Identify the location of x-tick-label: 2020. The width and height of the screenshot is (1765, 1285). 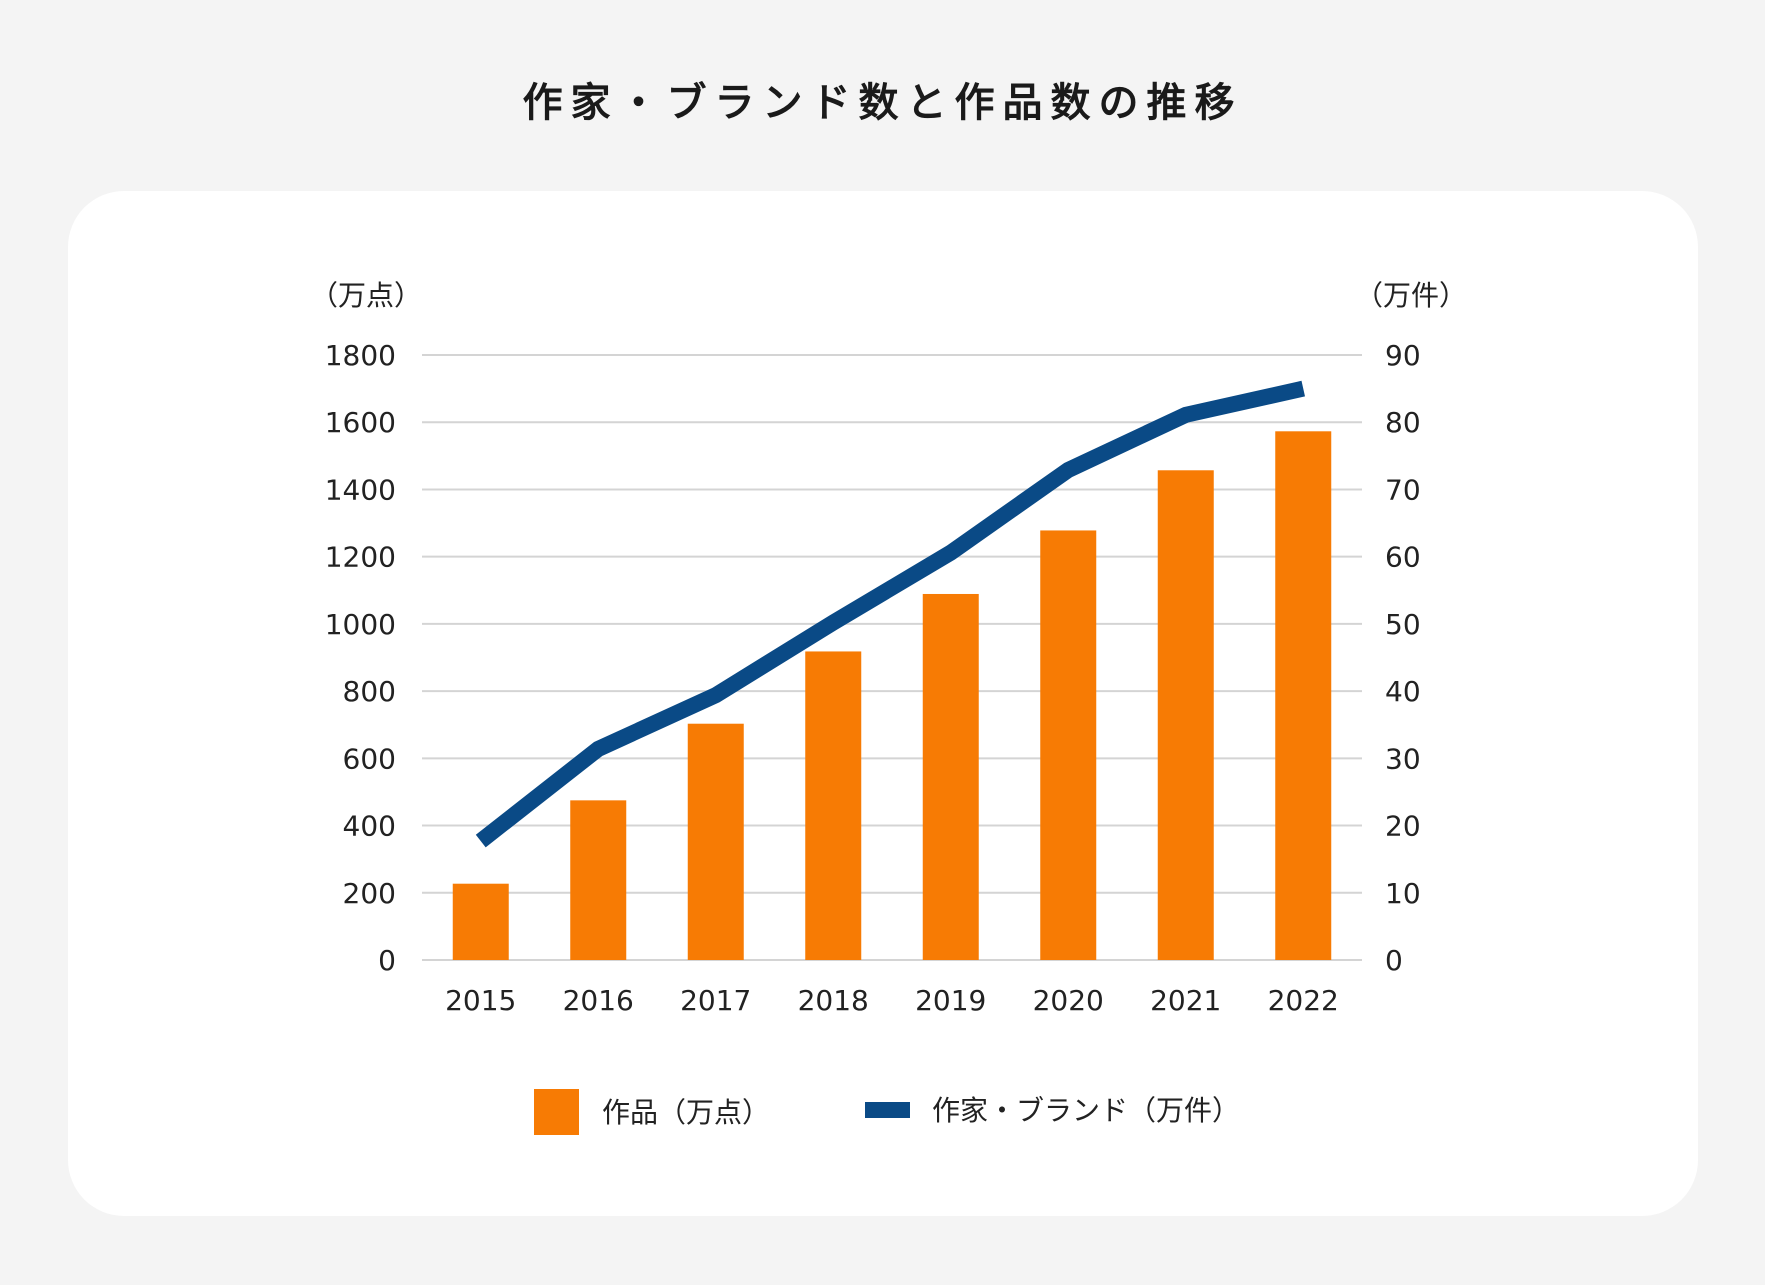
(1068, 1000).